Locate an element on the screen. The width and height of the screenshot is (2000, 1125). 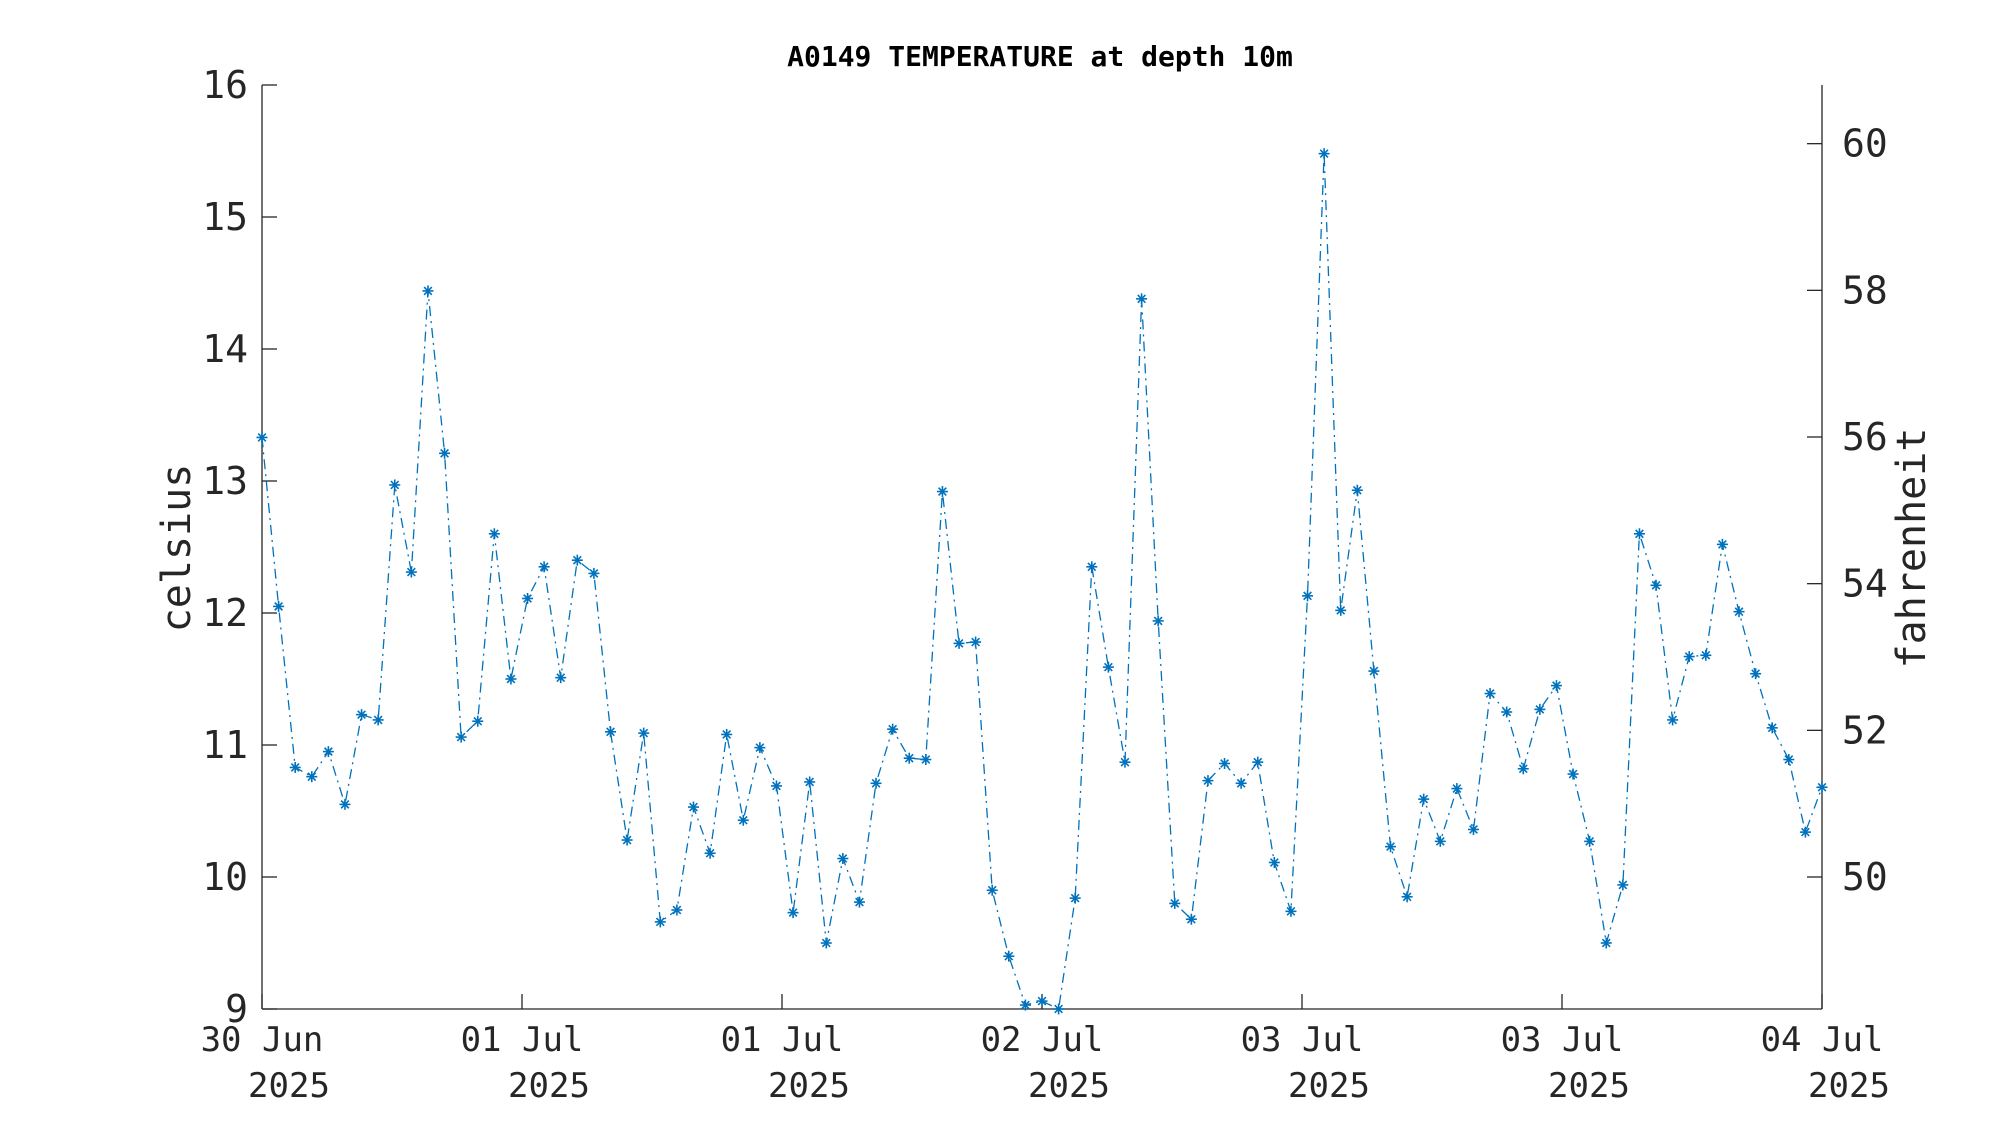
y-tick-label: 13 is located at coordinates (225, 481).